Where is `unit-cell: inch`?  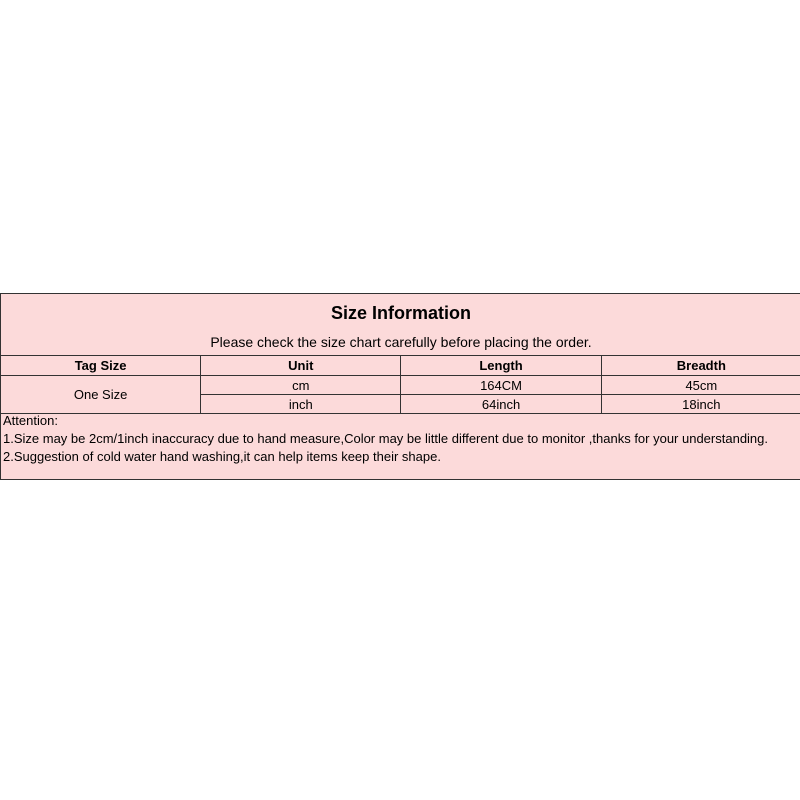 unit-cell: inch is located at coordinates (301, 404).